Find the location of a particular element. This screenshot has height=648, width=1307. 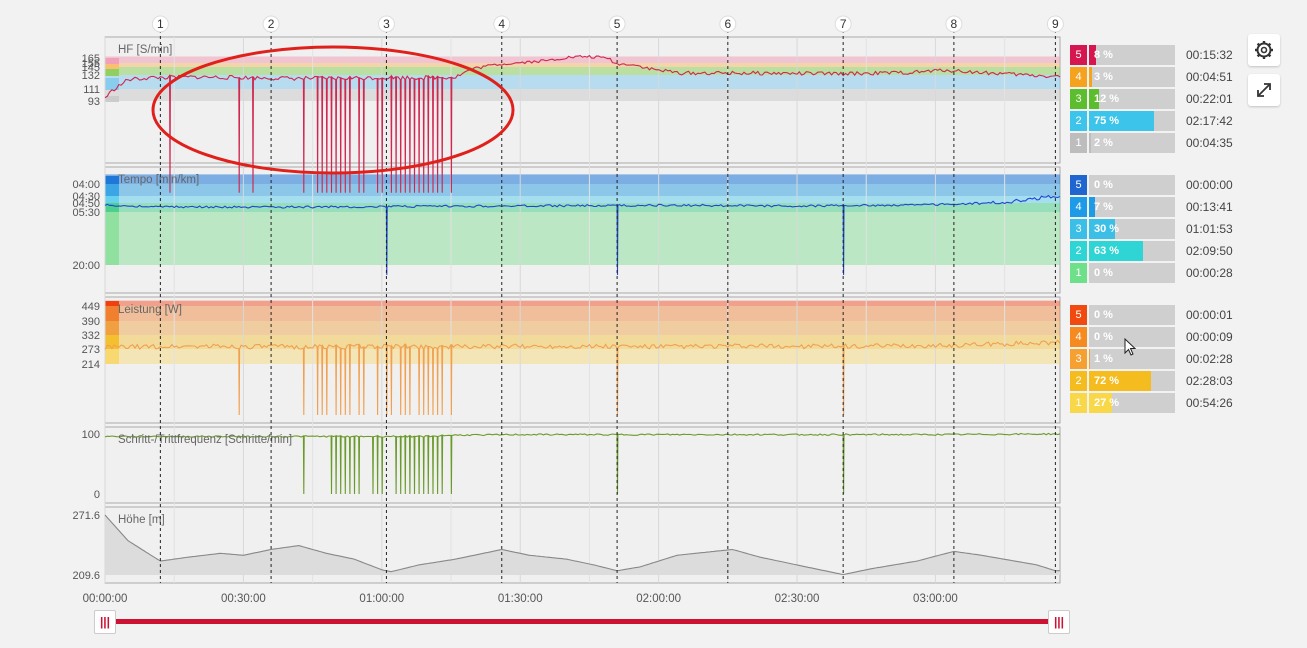

zone-duration: 00:54:26 is located at coordinates (1209, 403).